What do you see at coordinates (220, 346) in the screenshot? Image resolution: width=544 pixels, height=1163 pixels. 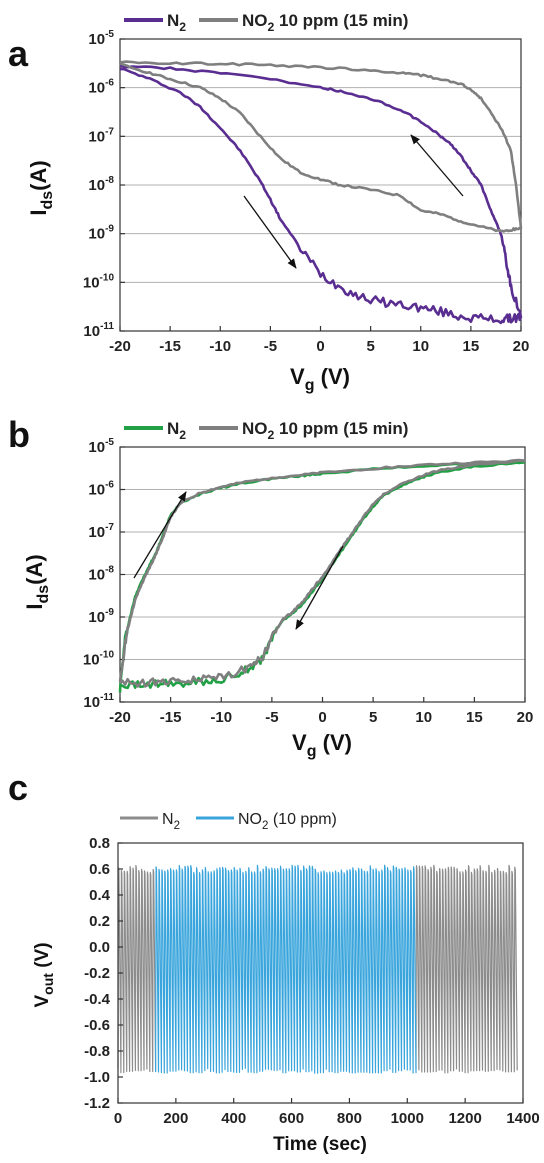 I see `x-tick-label-a: -10` at bounding box center [220, 346].